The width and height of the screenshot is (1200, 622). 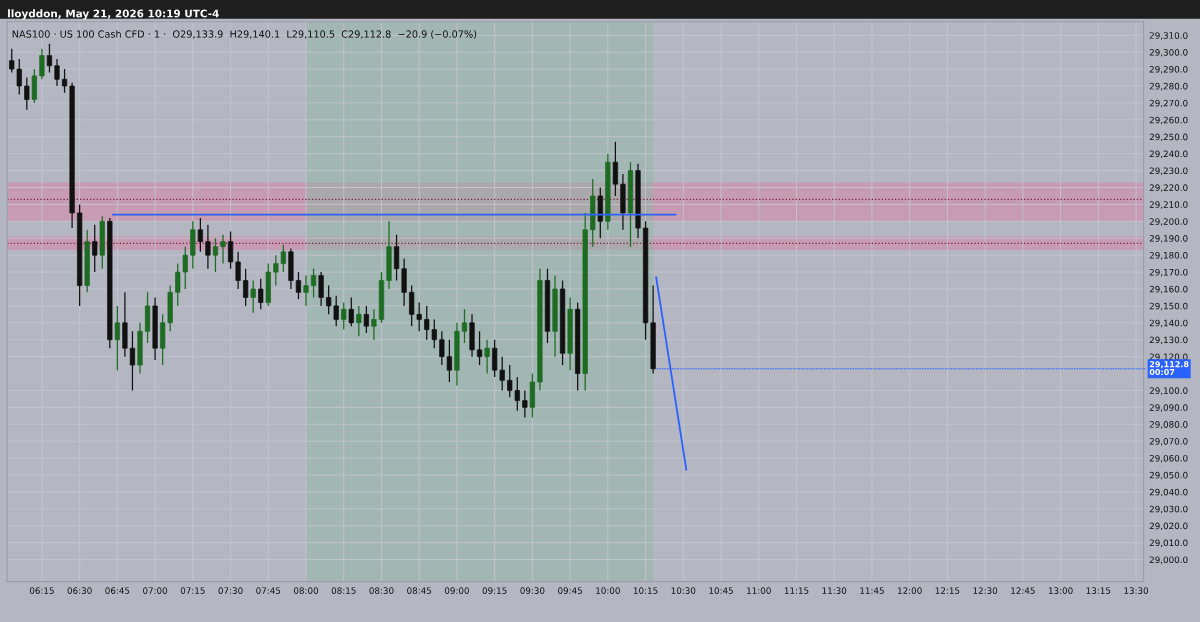 I want to click on y-tick-label: 29,290.0, so click(x=1168, y=69).